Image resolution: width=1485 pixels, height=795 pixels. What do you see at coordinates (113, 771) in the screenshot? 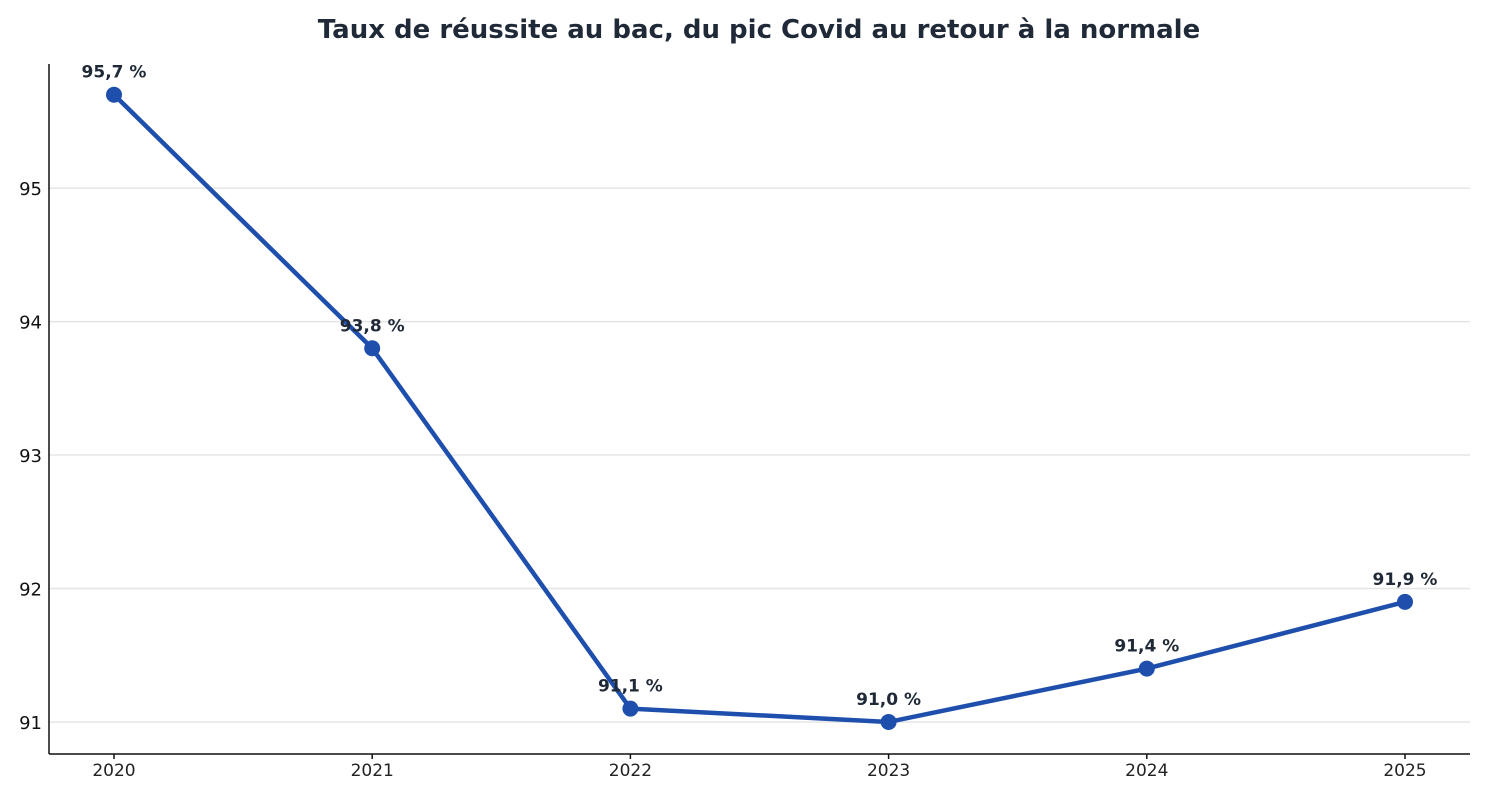
I see `x-tick-label-2020: 2020` at bounding box center [113, 771].